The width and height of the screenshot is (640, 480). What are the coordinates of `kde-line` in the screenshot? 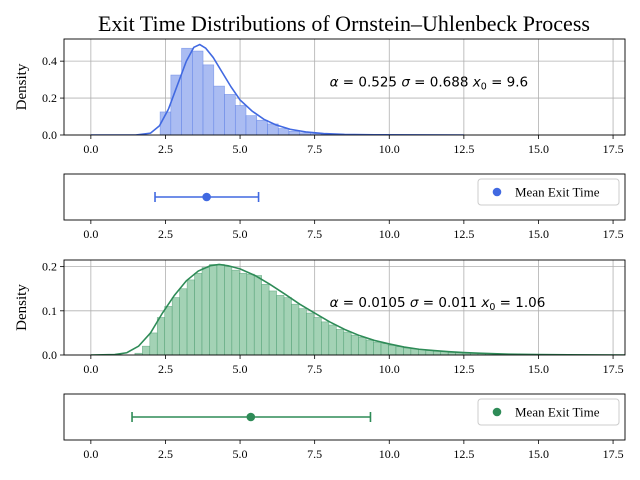 It's located at (277, 89).